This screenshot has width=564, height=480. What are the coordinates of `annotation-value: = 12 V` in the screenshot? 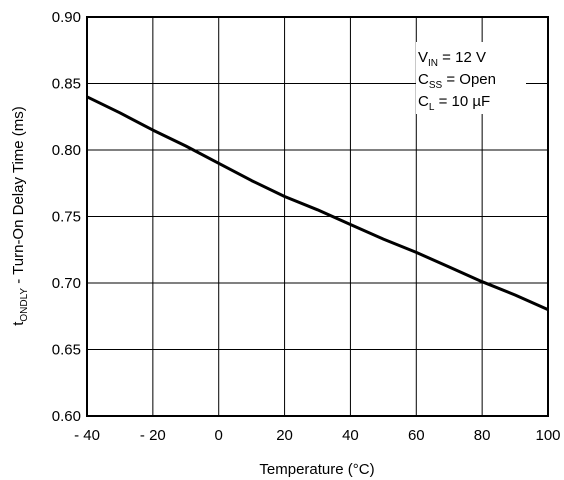 It's located at (462, 57).